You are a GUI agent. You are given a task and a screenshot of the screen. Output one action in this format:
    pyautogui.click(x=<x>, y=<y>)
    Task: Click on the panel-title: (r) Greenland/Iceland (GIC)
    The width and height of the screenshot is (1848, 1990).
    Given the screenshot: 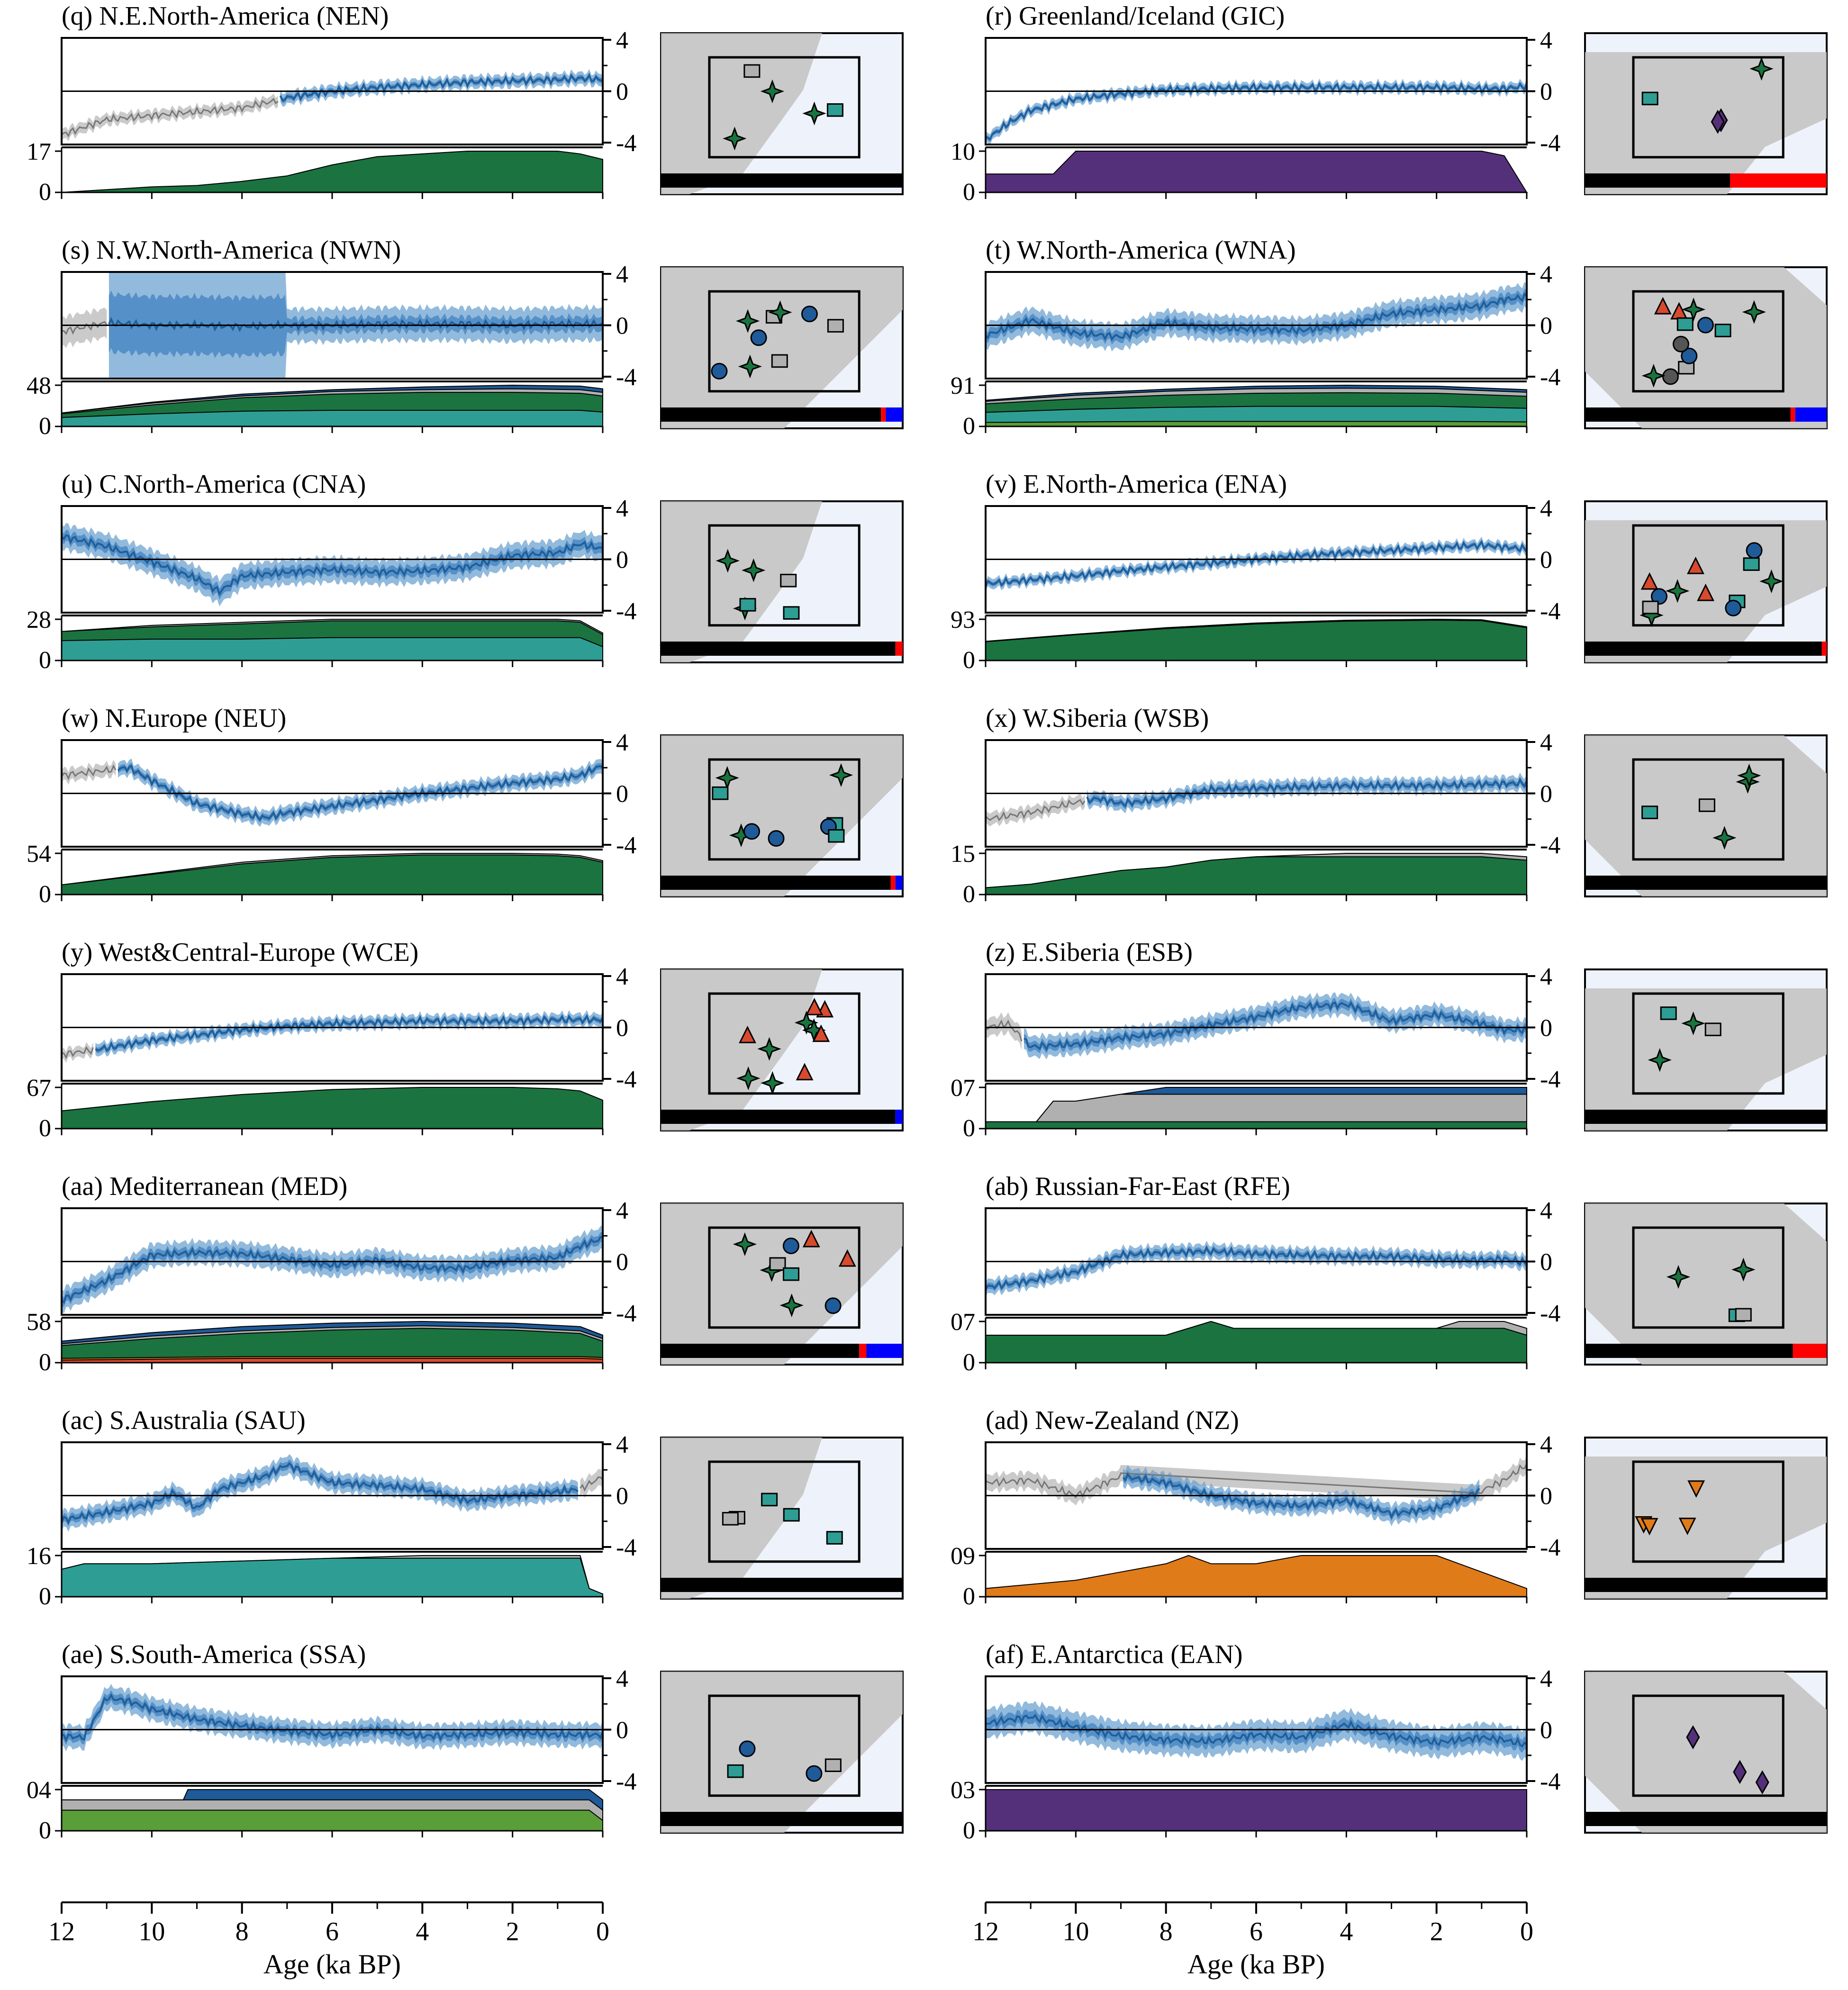 What is the action you would take?
    pyautogui.click(x=1136, y=16)
    